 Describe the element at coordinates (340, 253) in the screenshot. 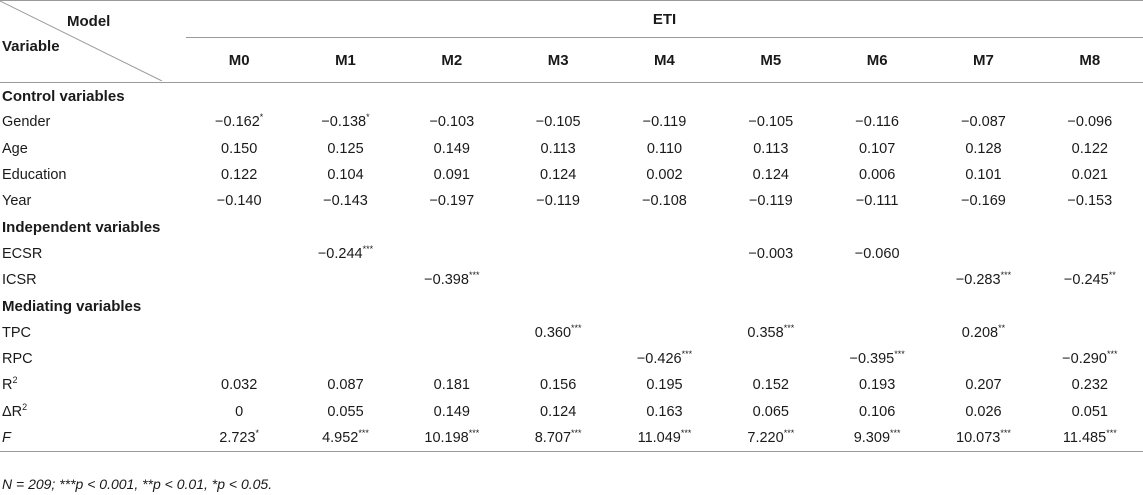

I see `coefficient-value: −0.244` at that location.